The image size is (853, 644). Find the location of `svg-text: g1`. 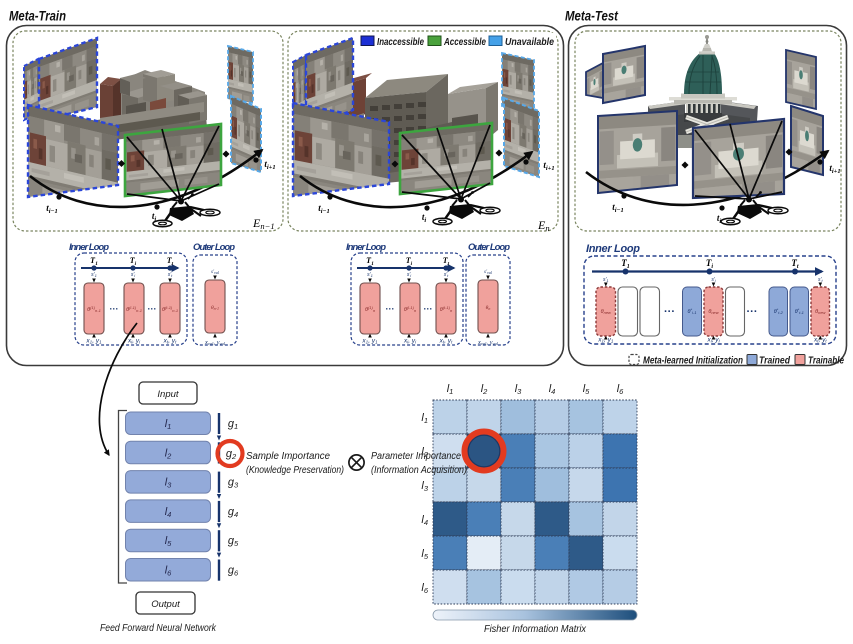

svg-text: g1 is located at coordinates (233, 424).